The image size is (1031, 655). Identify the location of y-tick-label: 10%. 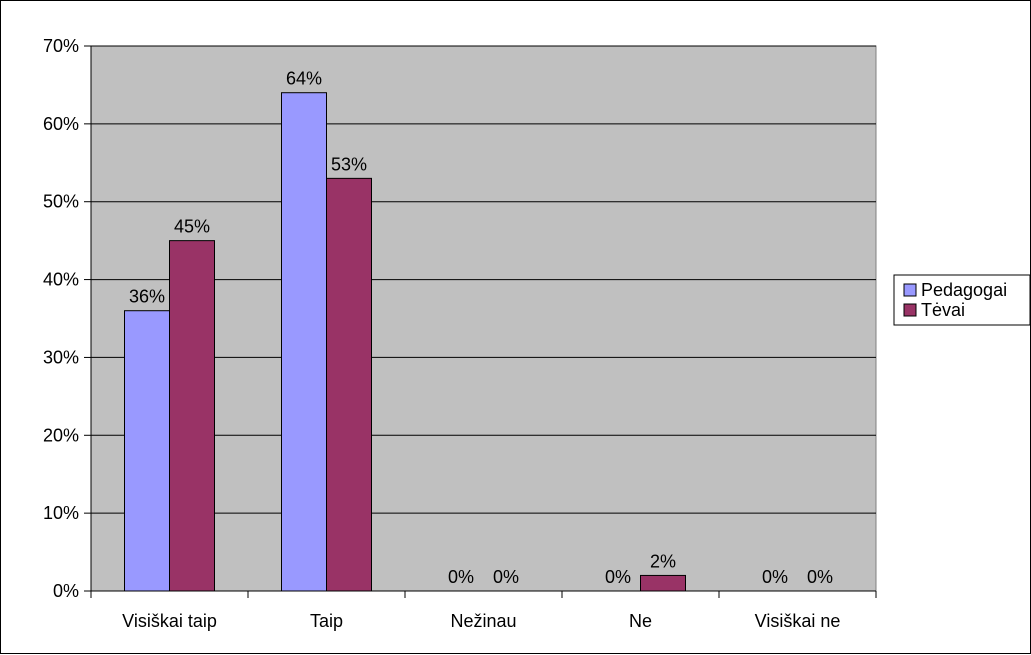
(61, 513).